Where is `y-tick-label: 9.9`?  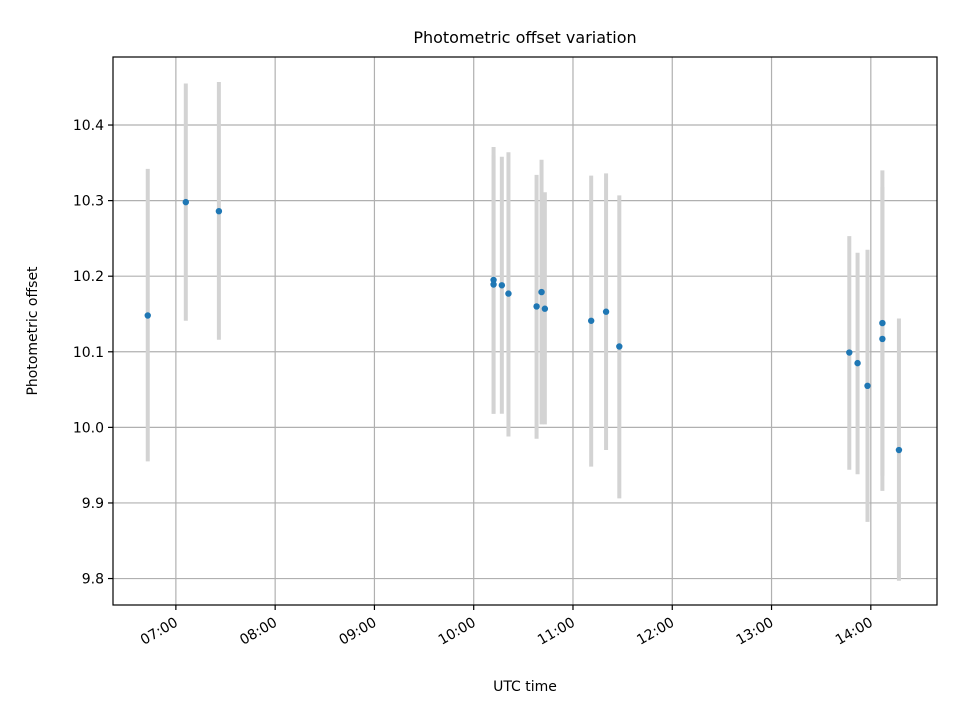
y-tick-label: 9.9 is located at coordinates (93, 504).